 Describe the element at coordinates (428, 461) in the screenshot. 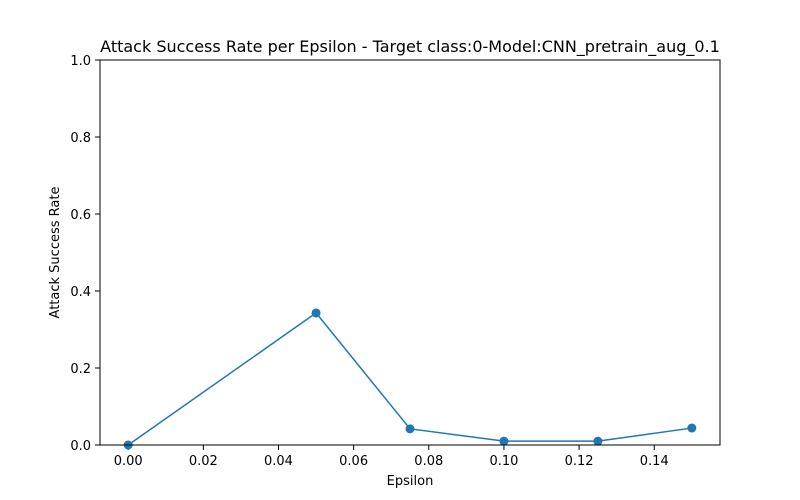

I see `x-tick-label: 0.08` at that location.